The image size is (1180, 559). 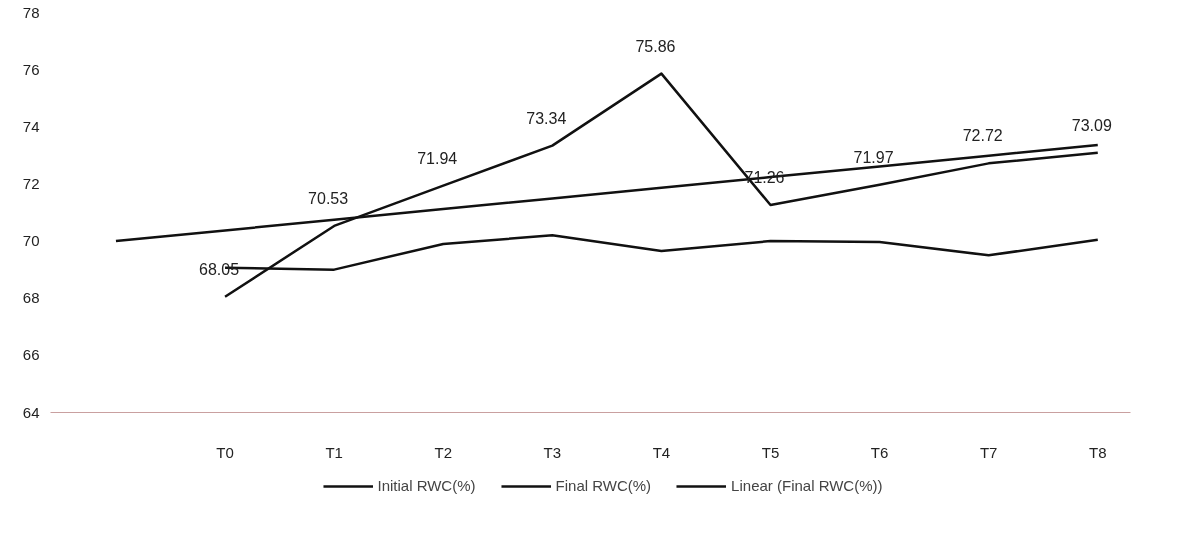 What do you see at coordinates (437, 158) in the screenshot?
I see `data-label: 71.94` at bounding box center [437, 158].